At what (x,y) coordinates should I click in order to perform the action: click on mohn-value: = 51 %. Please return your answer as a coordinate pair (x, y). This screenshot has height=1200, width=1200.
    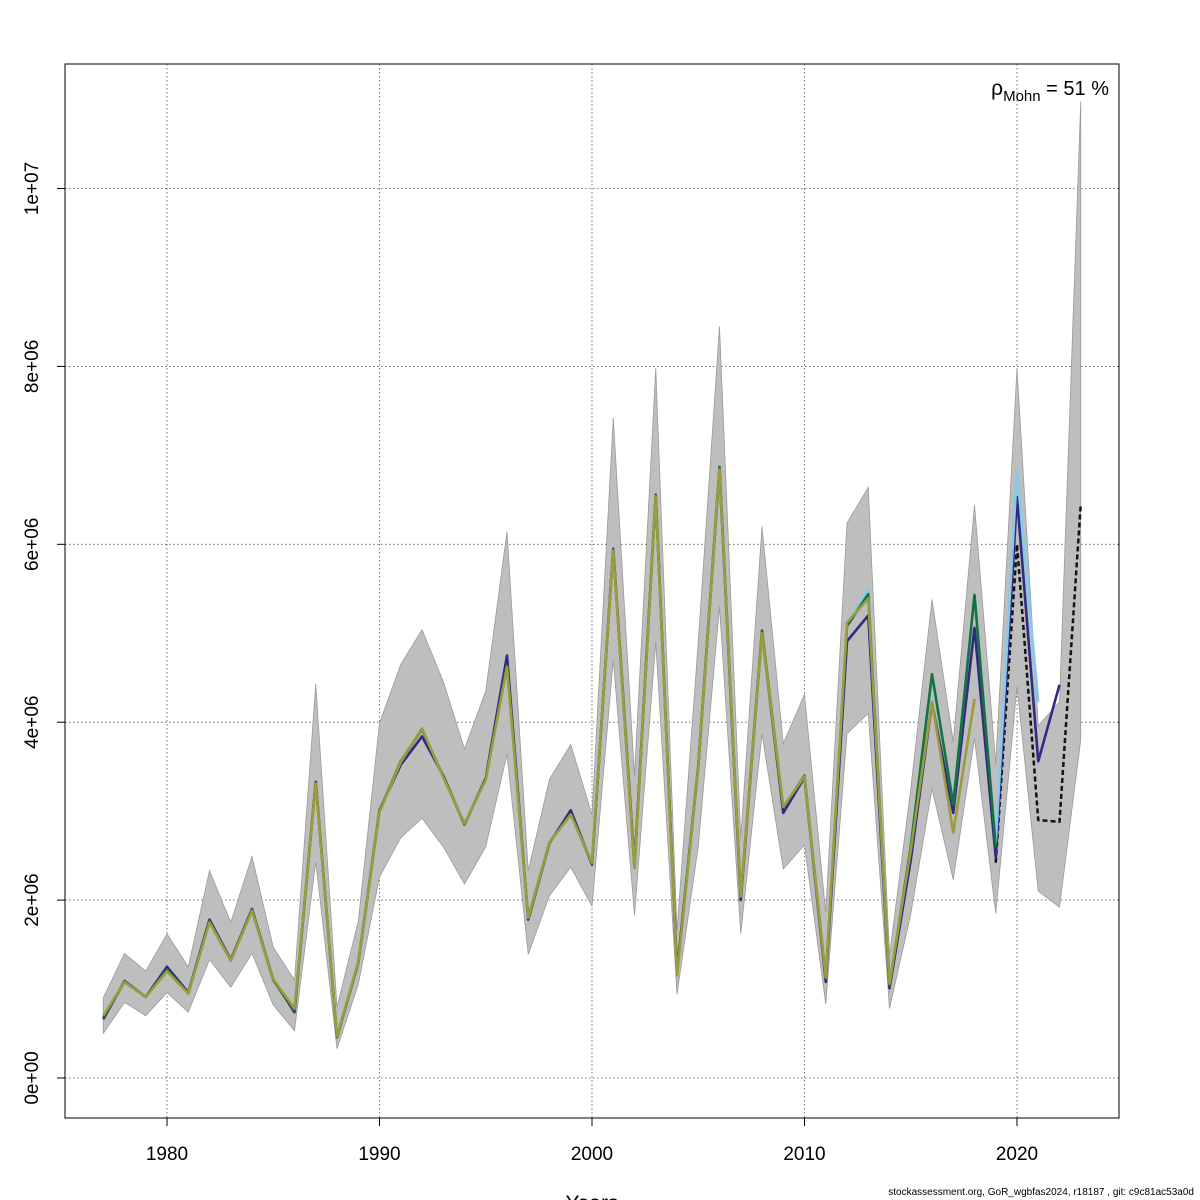
    Looking at the image, I should click on (1075, 89).